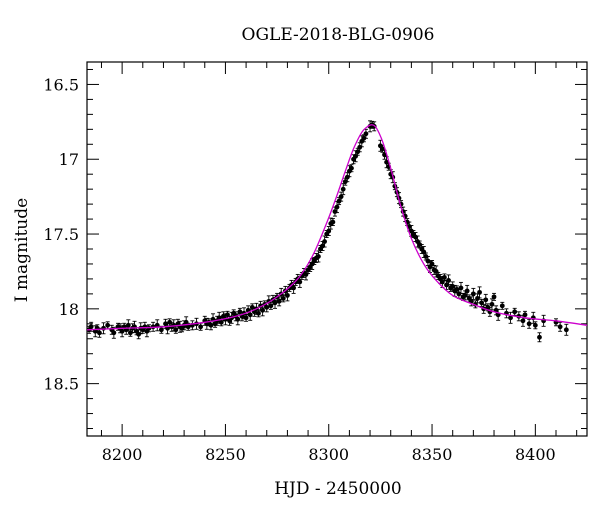 The width and height of the screenshot is (600, 512). I want to click on y-axis-label: I magnitude, so click(22, 250).